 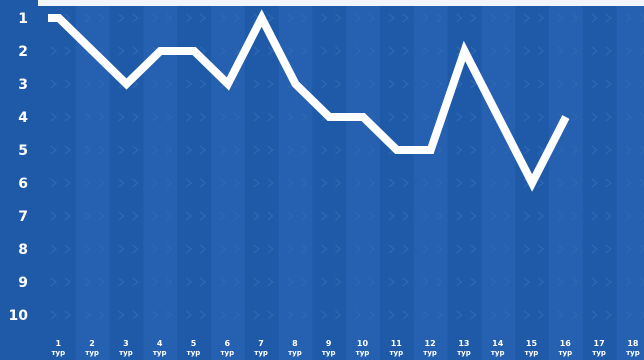 What do you see at coordinates (228, 343) in the screenshot?
I see `x-tick-label: 6` at bounding box center [228, 343].